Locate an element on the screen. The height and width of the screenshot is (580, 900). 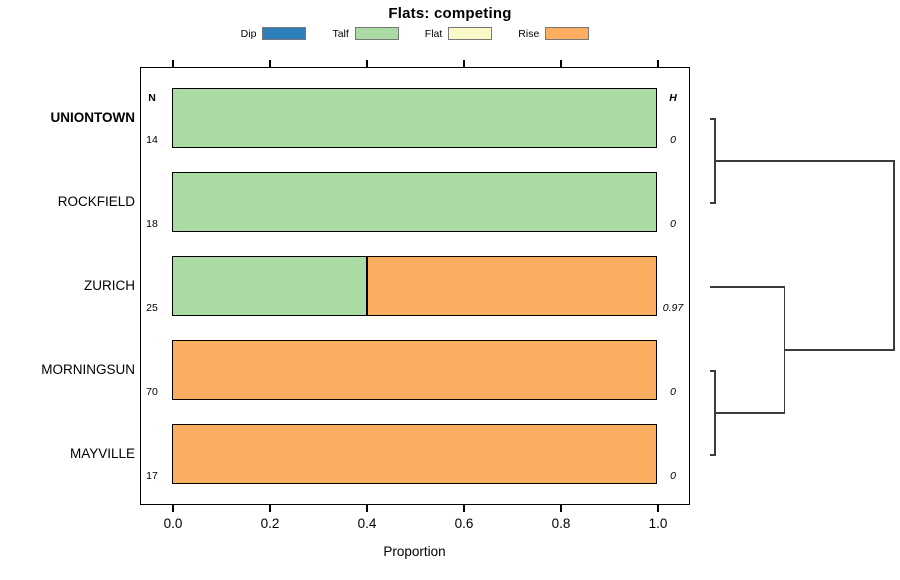
legend-swatch-dip-icon is located at coordinates (284, 33).